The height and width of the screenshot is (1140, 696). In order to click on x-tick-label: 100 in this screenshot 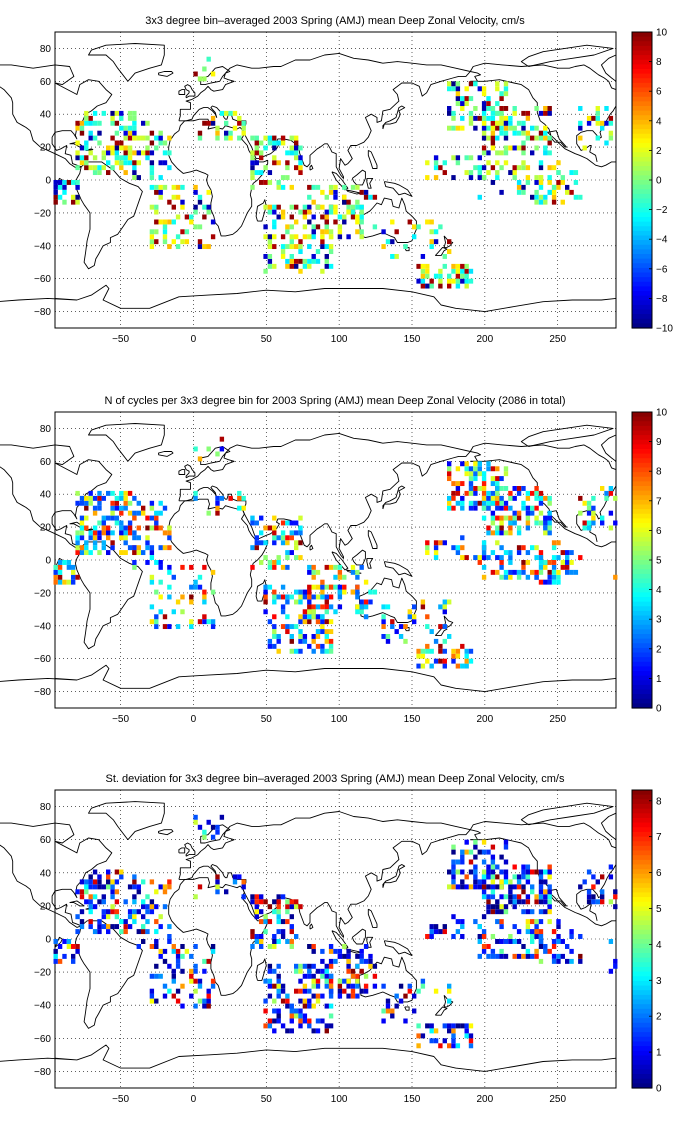, I will do `click(339, 719)`.